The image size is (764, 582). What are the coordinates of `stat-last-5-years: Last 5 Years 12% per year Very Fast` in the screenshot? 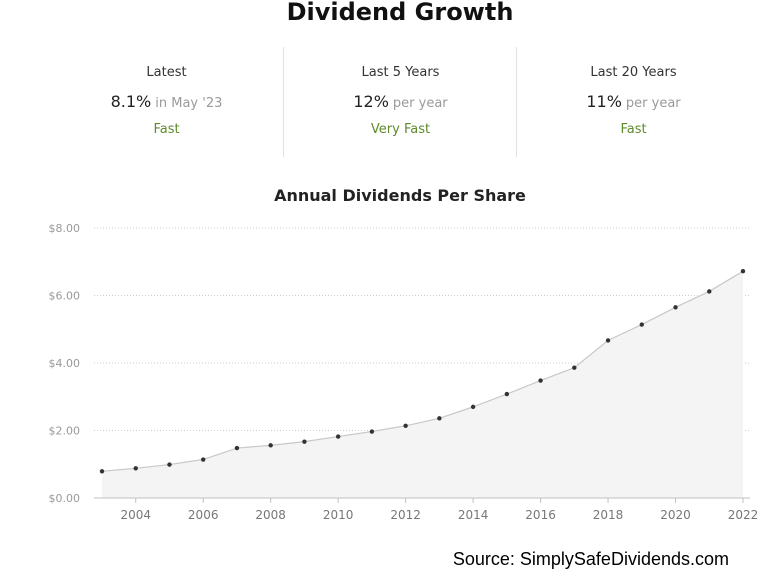 It's located at (400, 102).